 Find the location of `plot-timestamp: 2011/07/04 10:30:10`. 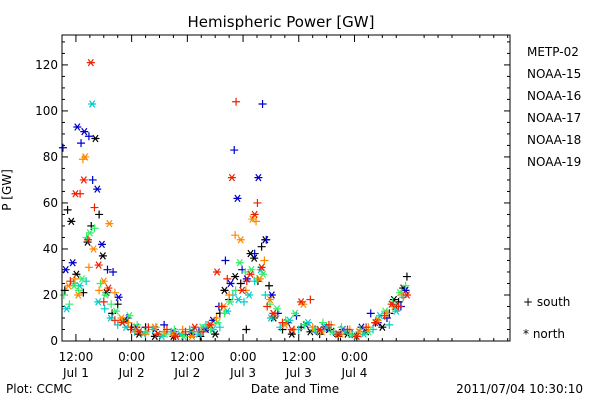

plot-timestamp: 2011/07/04 10:30:10 is located at coordinates (519, 389).